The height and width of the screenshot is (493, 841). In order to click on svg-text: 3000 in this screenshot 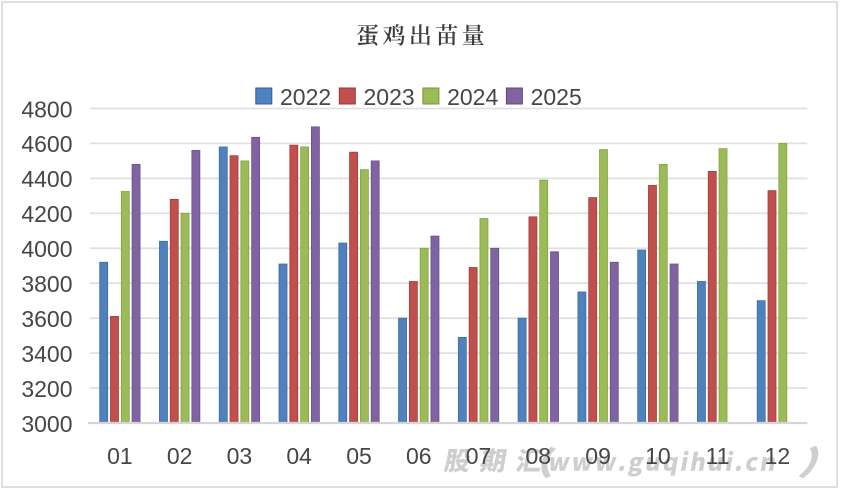, I will do `click(46, 424)`.